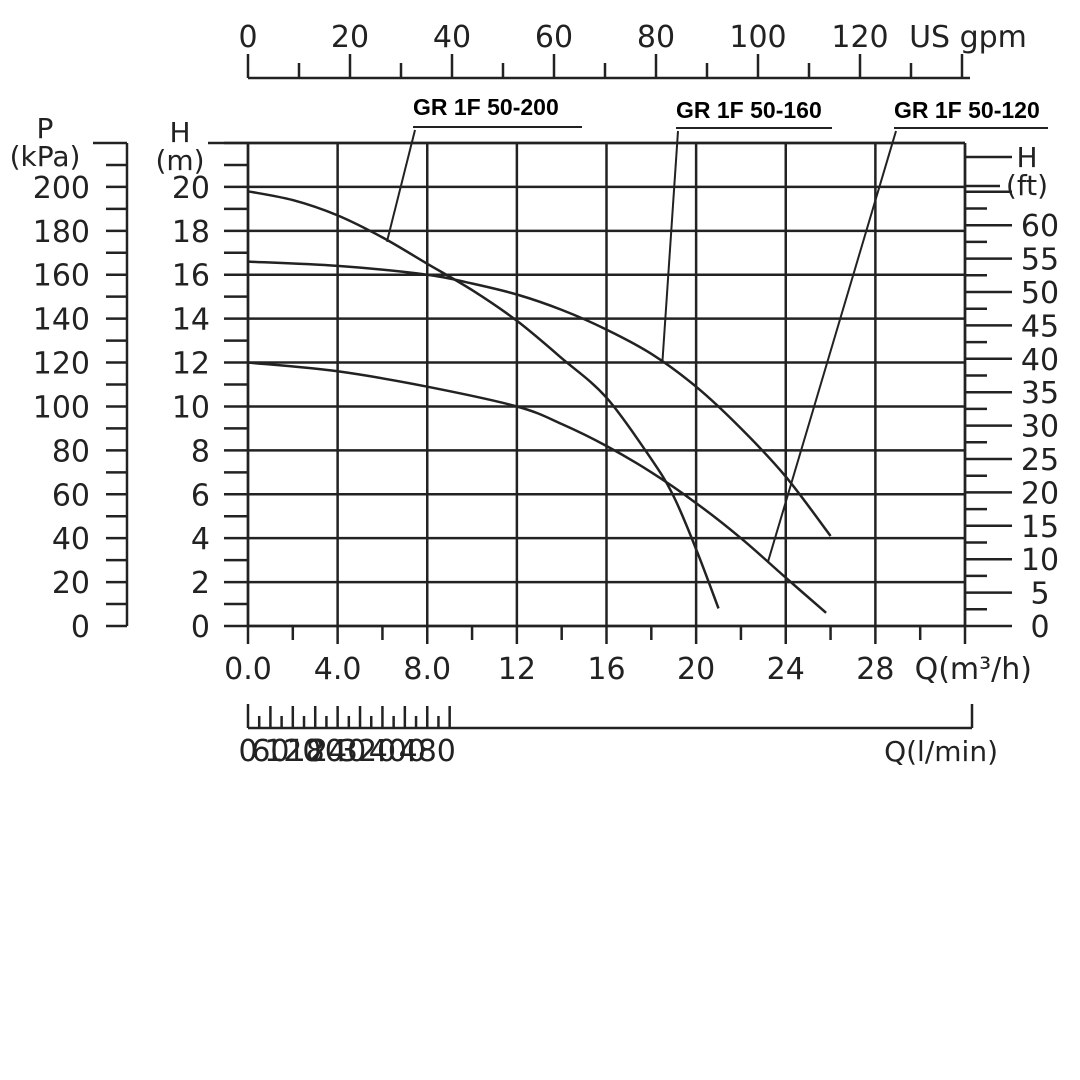 This screenshot has height=1080, width=1080. Describe the element at coordinates (179, 132) in the screenshot. I see `h-m-axis-title: H` at that location.